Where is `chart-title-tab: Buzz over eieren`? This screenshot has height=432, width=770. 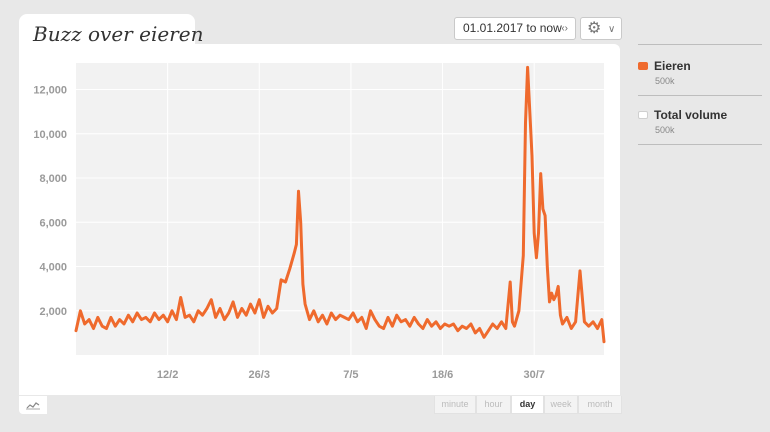
chart-title-tab: Buzz over eieren is located at coordinates (111, 31).